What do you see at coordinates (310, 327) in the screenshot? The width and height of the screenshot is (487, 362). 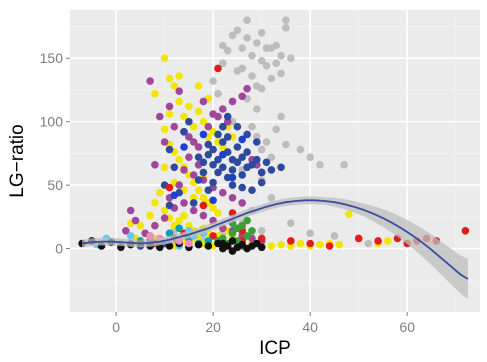 I see `x-tick-label: 40` at bounding box center [310, 327].